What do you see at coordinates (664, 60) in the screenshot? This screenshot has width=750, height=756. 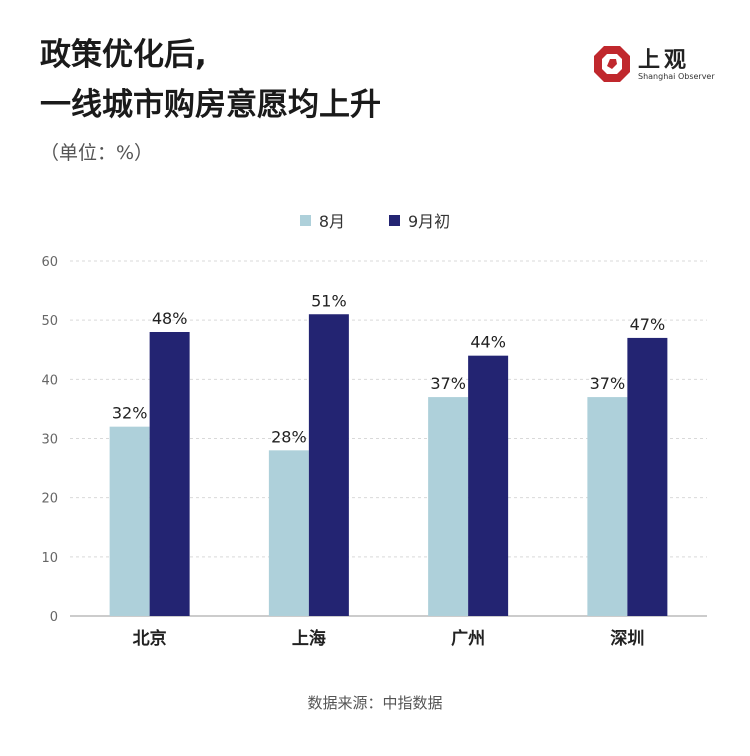 I see `logo-name: 上观` at bounding box center [664, 60].